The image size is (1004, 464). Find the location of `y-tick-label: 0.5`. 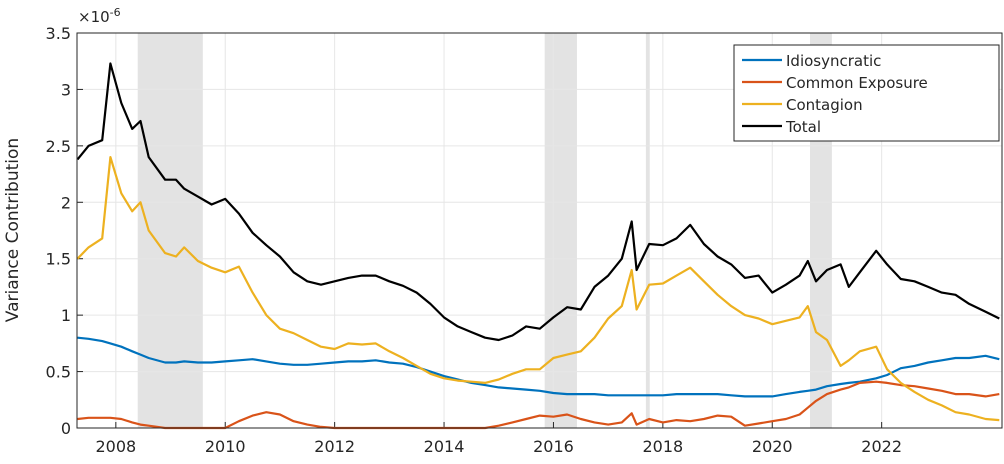

y-tick-label: 0.5 is located at coordinates (58, 372).